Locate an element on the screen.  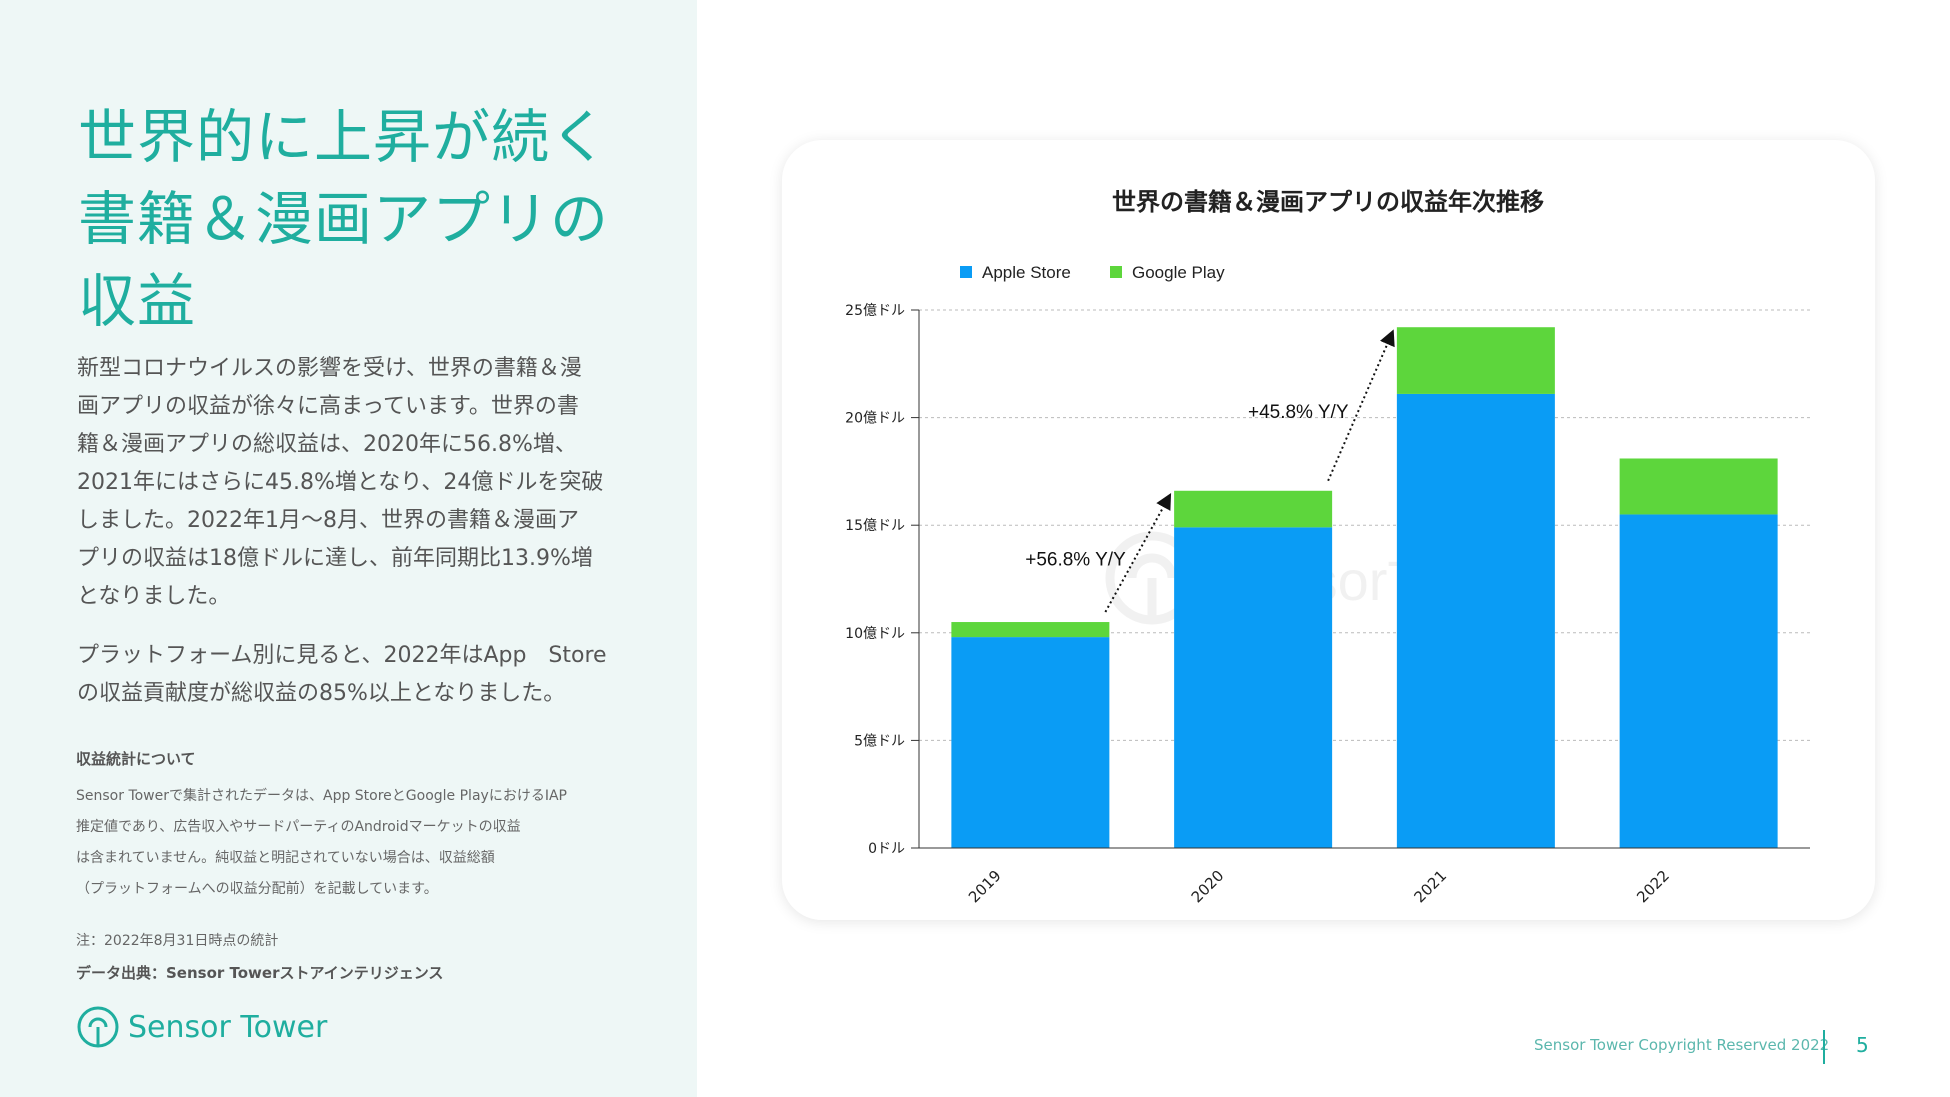
logo-text: Sensor Tower is located at coordinates (228, 1027).